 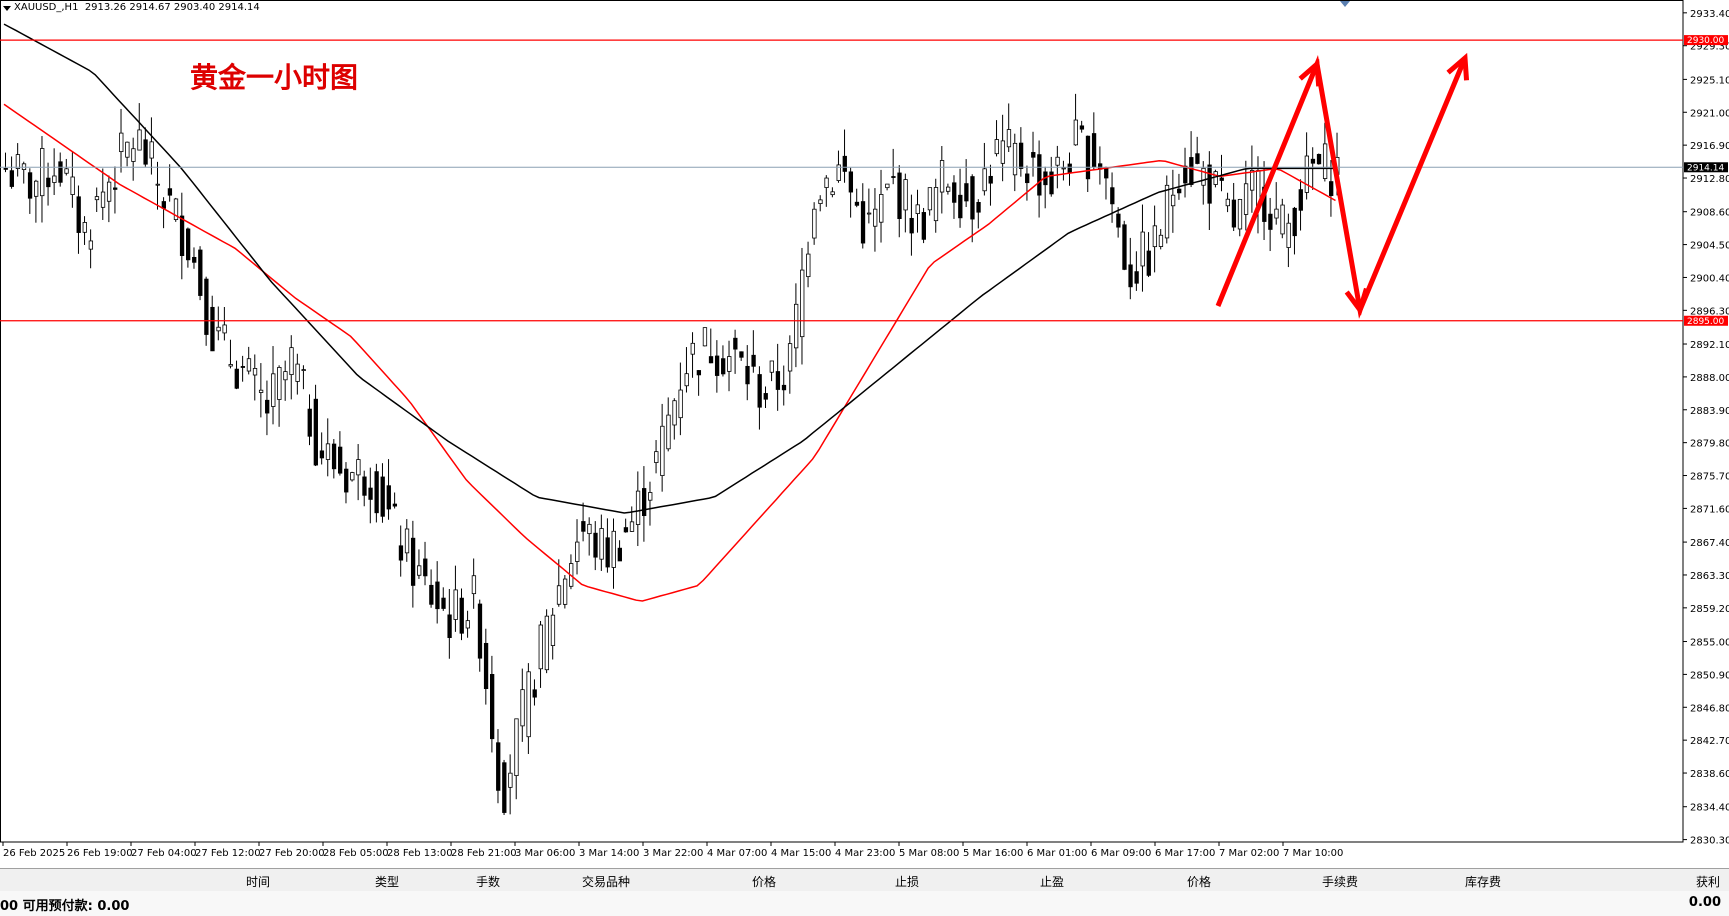 What do you see at coordinates (7, 8) in the screenshot?
I see `chart-menu-triangle-icon` at bounding box center [7, 8].